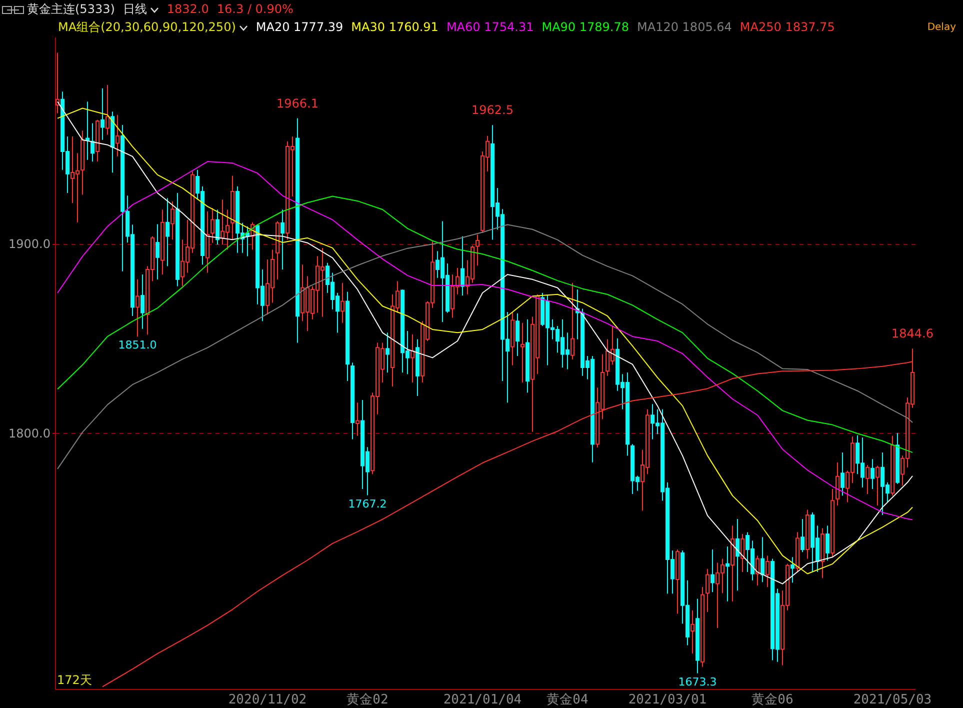  I want to click on y-tick-label: 1800.0, so click(29, 433).